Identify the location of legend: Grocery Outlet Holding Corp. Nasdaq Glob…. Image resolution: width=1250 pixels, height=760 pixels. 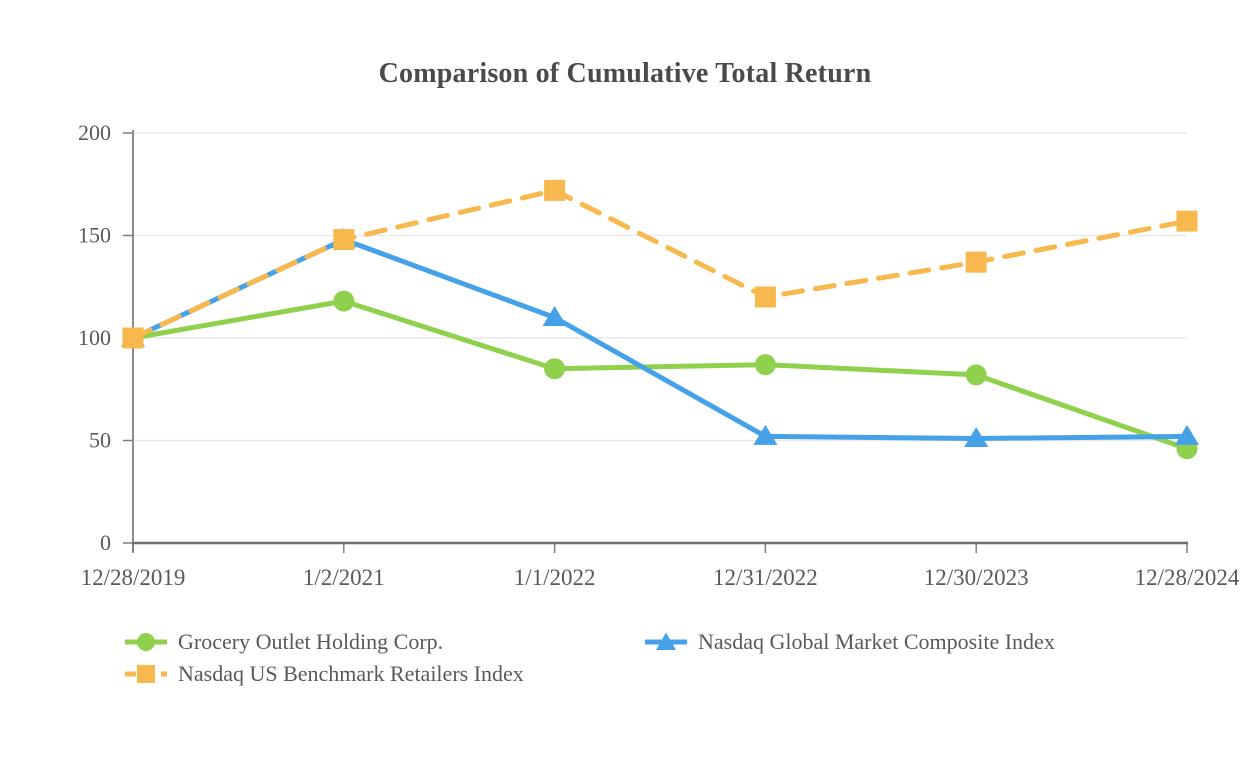
(658, 658).